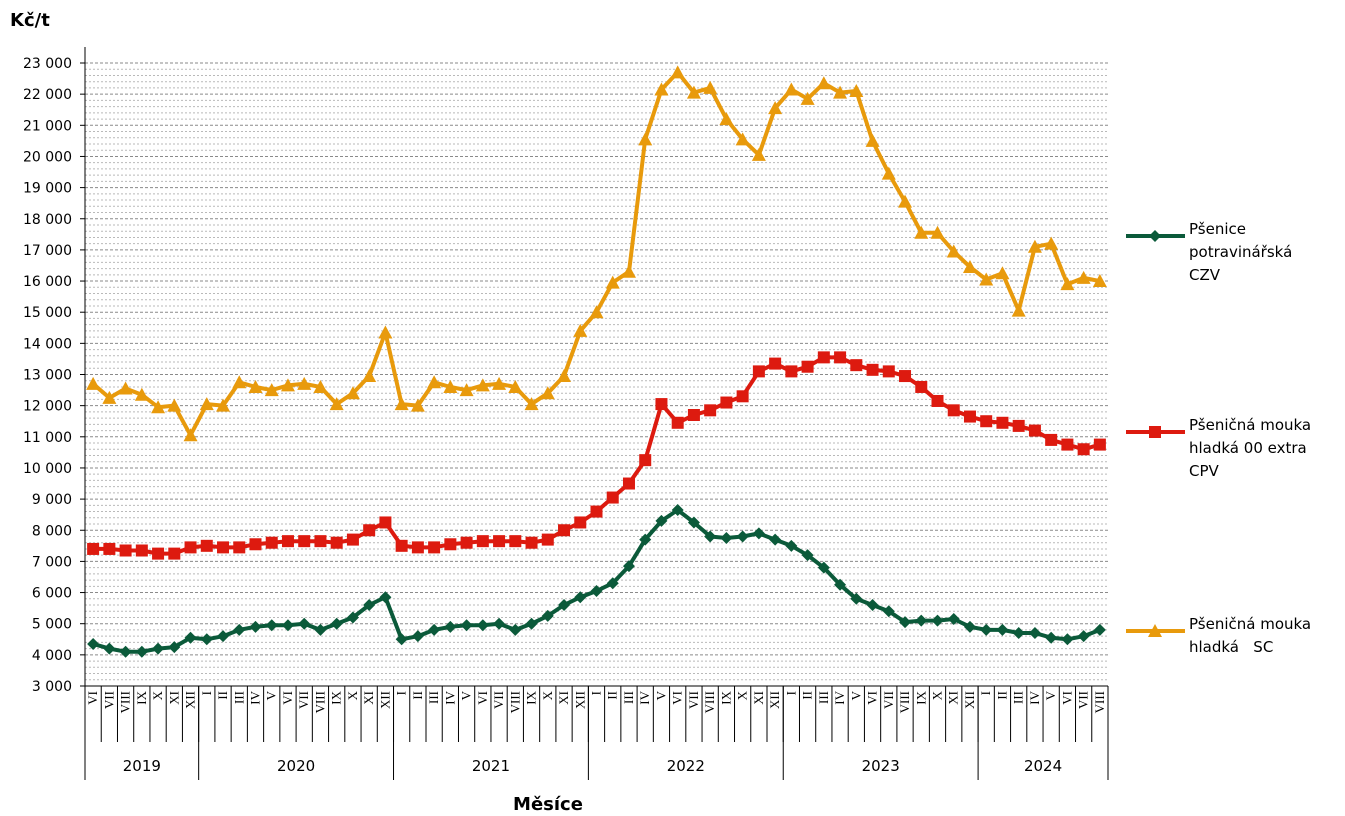 This screenshot has height=816, width=1345. Describe the element at coordinates (47, 220) in the screenshot. I see `y-tick-label: 18 000` at that location.